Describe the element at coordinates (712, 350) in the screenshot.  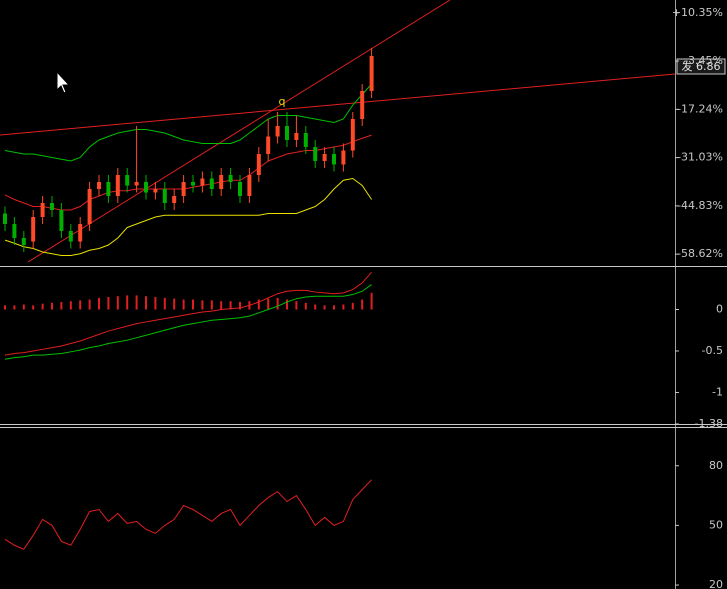
I see `y-tick-label: -0.5` at that location.